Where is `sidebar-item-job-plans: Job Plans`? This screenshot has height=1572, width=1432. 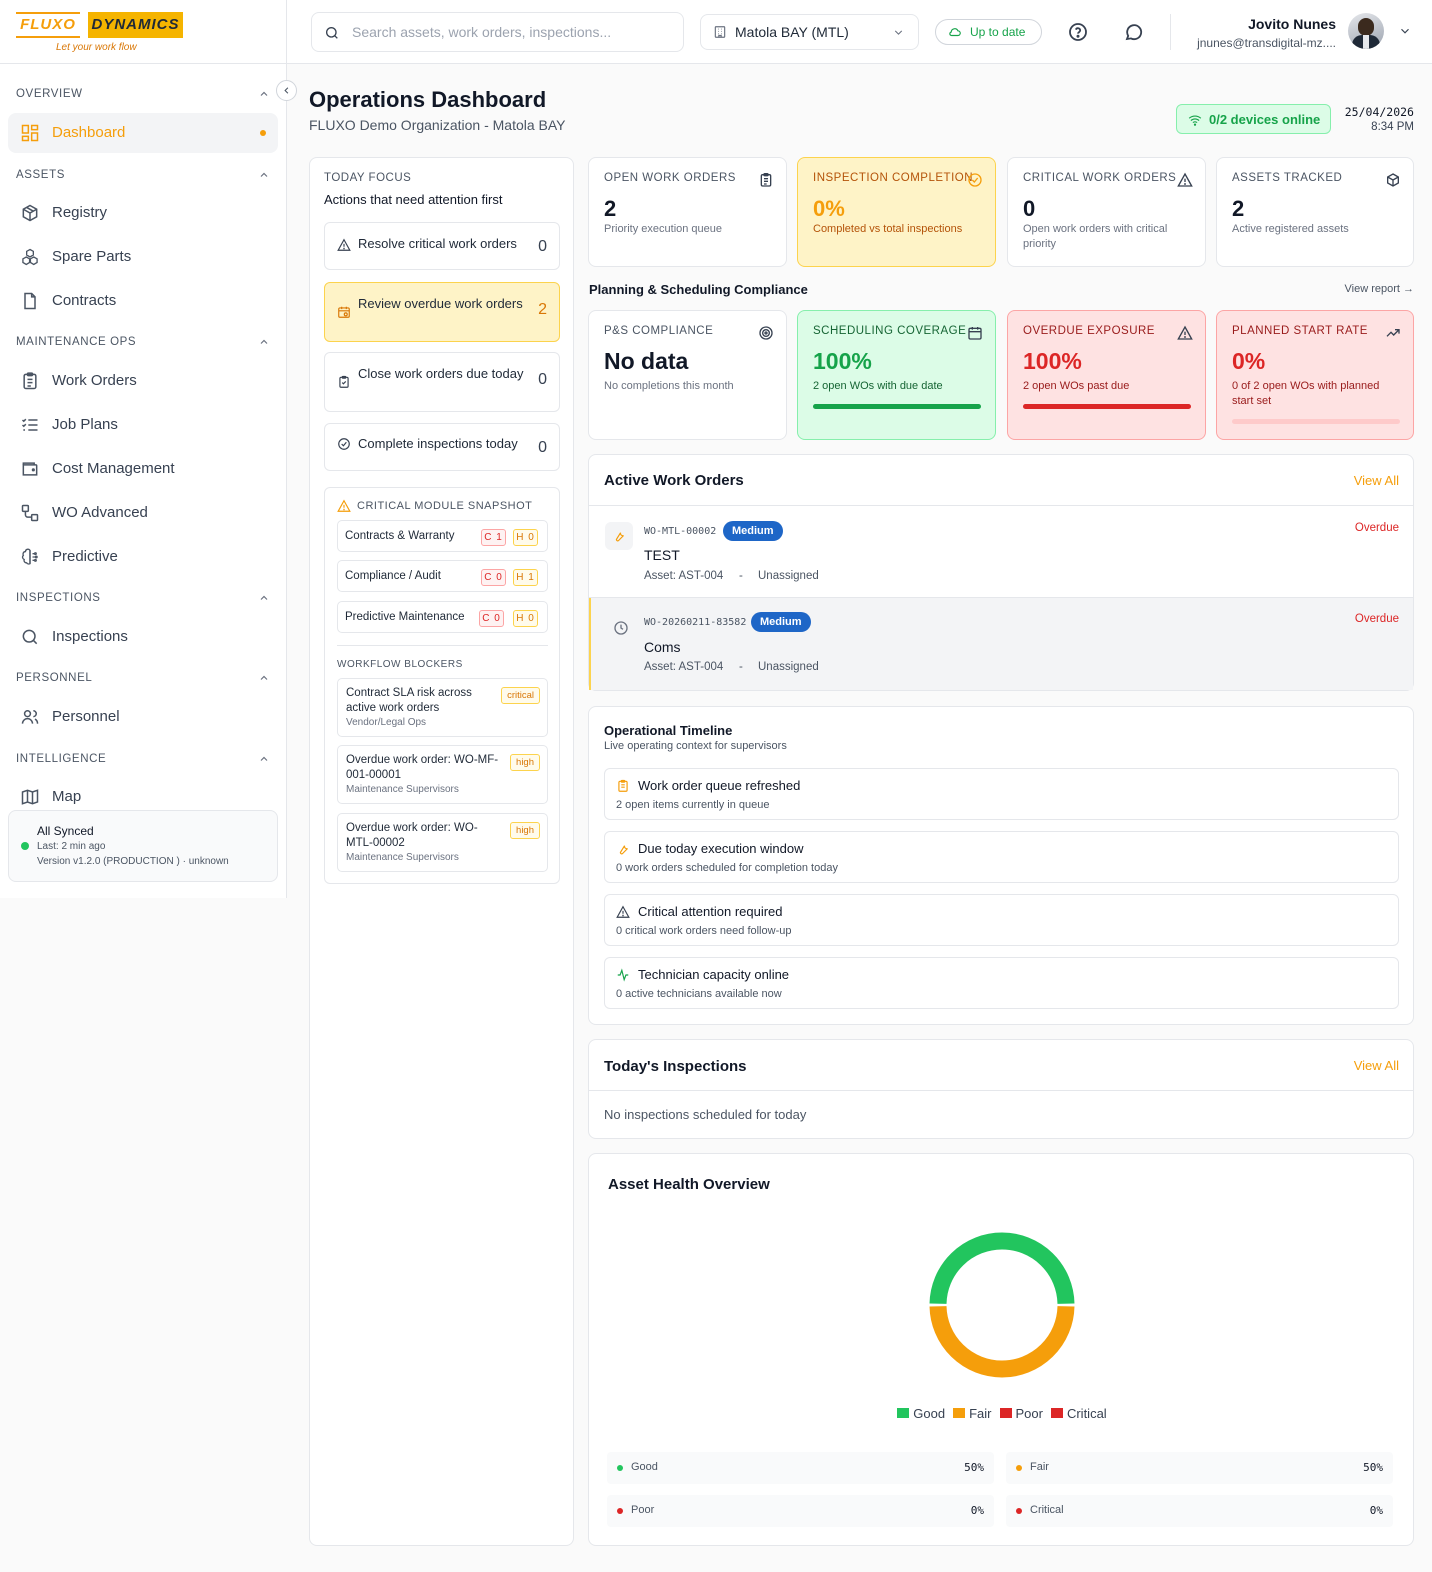
sidebar-item-job-plans: Job Plans is located at coordinates (143, 425).